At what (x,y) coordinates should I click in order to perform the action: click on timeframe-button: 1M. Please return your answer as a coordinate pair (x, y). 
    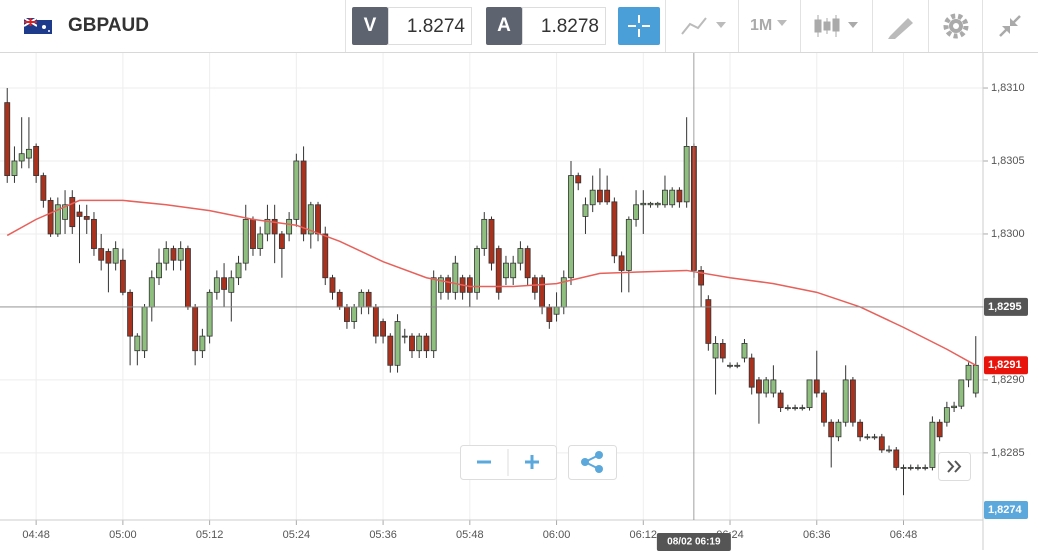
    Looking at the image, I should click on (761, 25).